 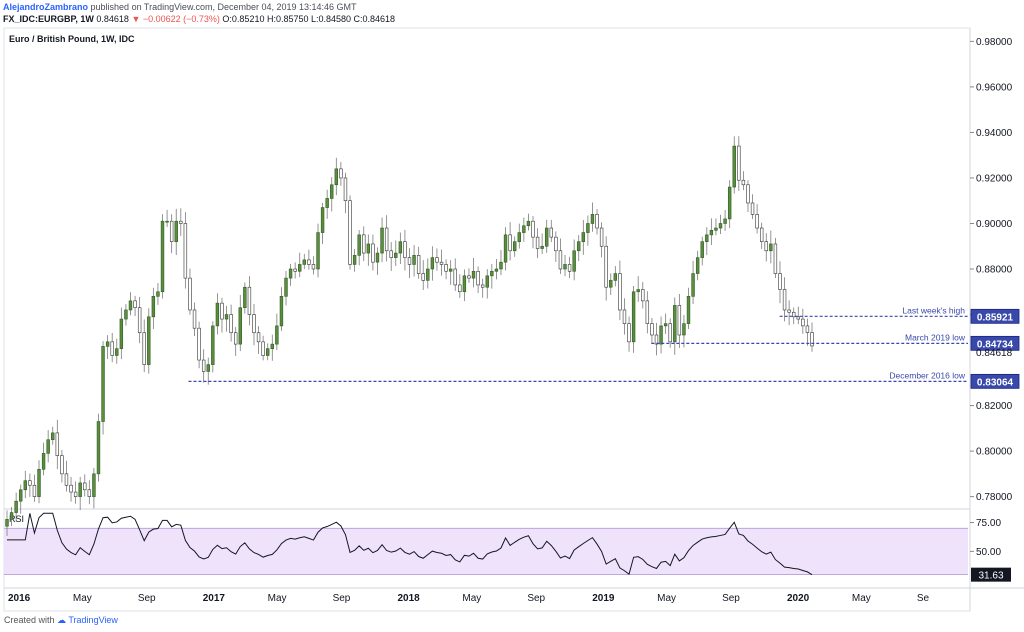 I want to click on level-price-label: 0.84734, so click(x=995, y=344).